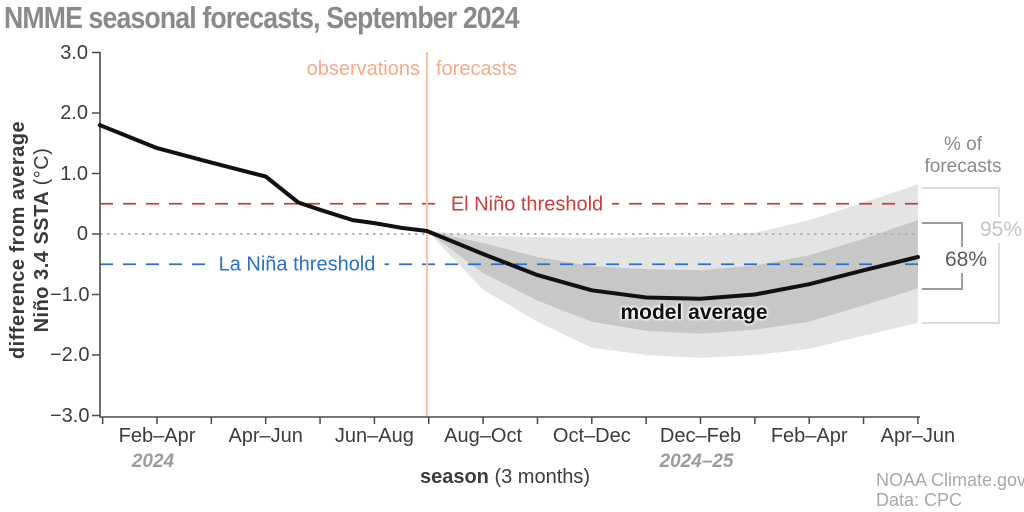 The image size is (1024, 512). Describe the element at coordinates (70, 294) in the screenshot. I see `y-tick-label: −1.0` at that location.